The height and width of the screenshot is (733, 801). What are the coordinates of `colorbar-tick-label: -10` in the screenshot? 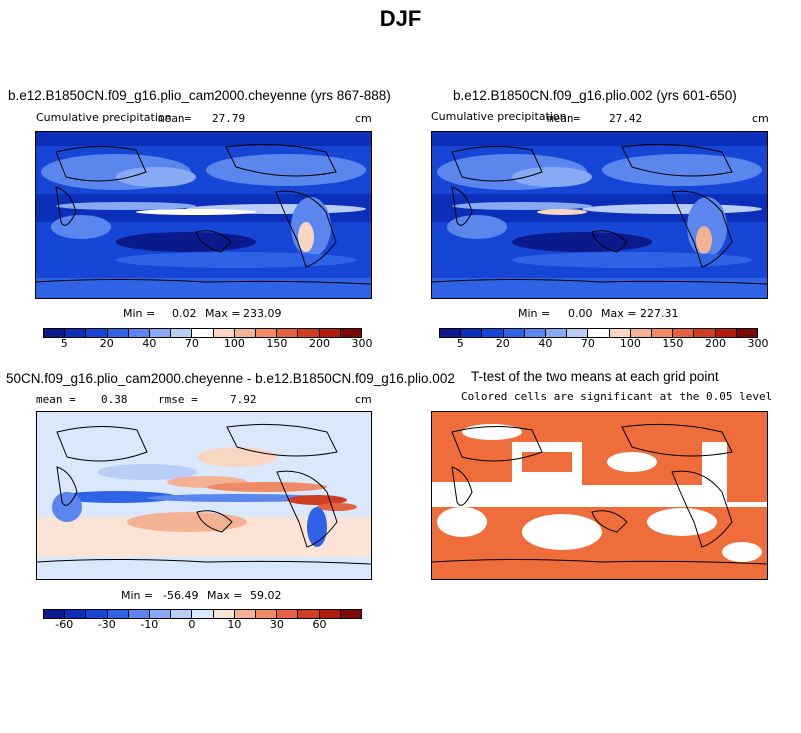 It's located at (149, 624).